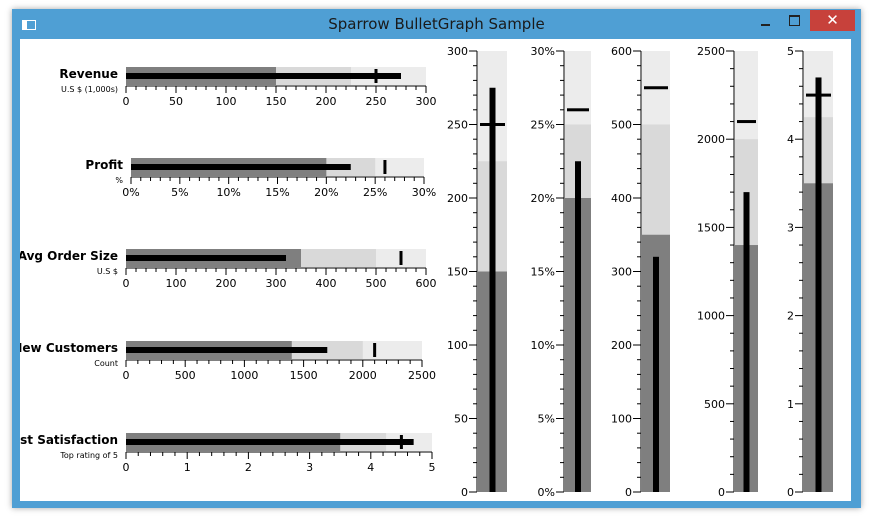 The width and height of the screenshot is (879, 529). What do you see at coordinates (277, 192) in the screenshot?
I see `tick-label: 15%` at bounding box center [277, 192].